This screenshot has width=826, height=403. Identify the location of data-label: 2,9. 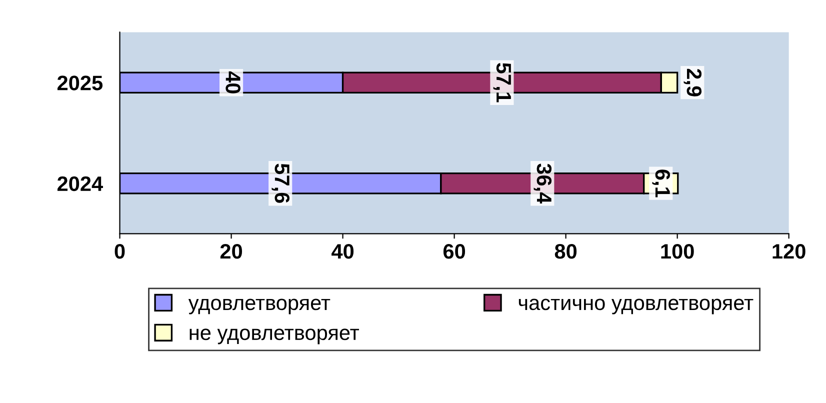
(693, 82).